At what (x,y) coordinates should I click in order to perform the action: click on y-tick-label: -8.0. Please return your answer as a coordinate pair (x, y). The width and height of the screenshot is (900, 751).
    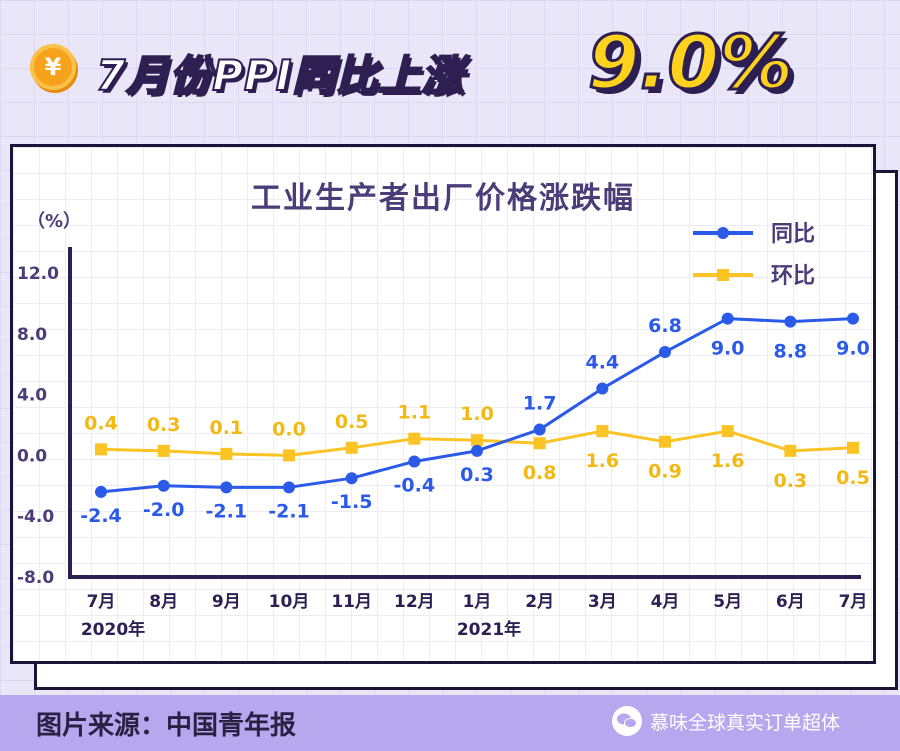
    Looking at the image, I should click on (35, 578).